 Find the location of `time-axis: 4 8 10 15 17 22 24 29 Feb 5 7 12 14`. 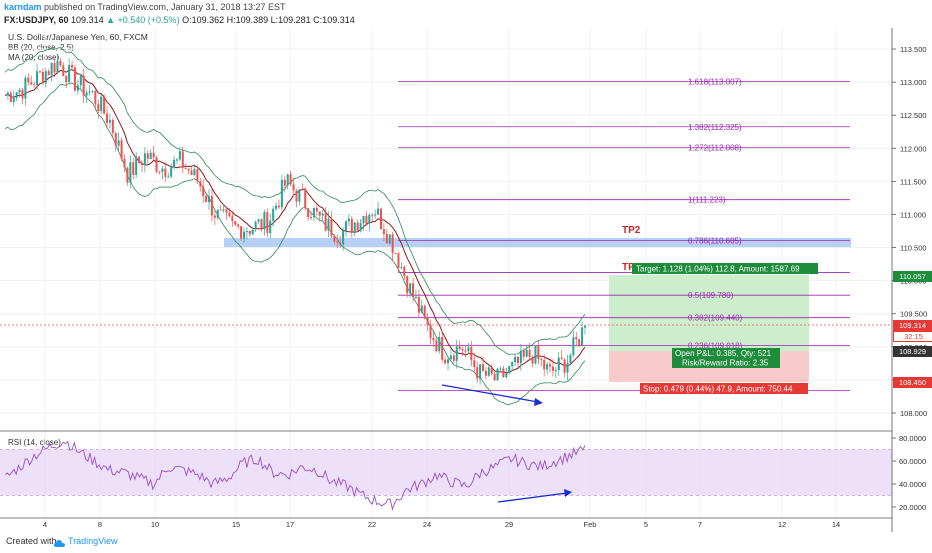

time-axis: 4 8 10 15 17 22 24 29 Feb 5 7 12 14 is located at coordinates (441, 524).